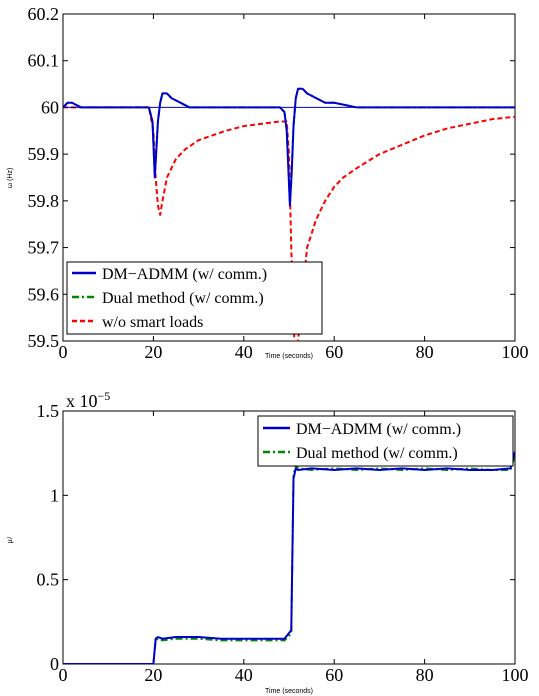 This screenshot has height=696, width=539. What do you see at coordinates (82, 401) in the screenshot?
I see `plot-2-exponent-base: x 10` at bounding box center [82, 401].